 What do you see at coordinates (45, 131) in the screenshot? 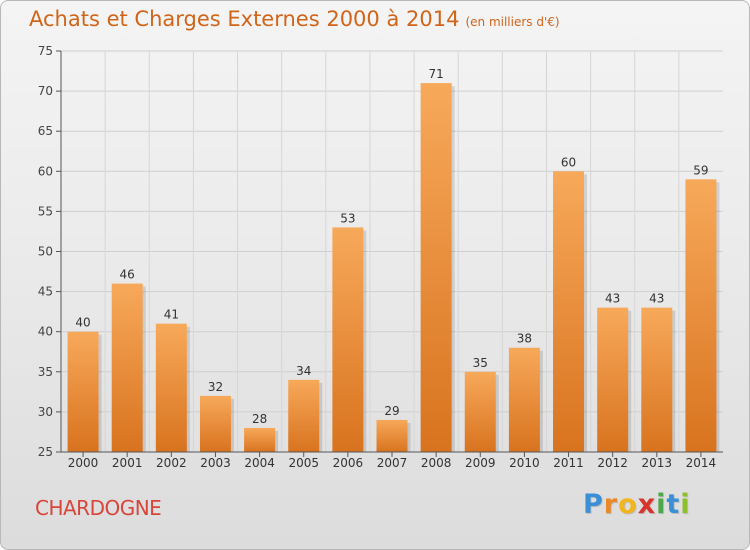
I see `y-tick-label-65: 65` at bounding box center [45, 131].